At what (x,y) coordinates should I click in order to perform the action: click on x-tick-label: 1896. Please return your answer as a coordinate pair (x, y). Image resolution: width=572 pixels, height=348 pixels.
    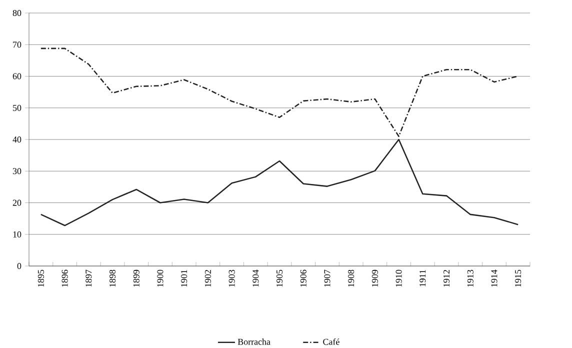
    Looking at the image, I should click on (65, 278).